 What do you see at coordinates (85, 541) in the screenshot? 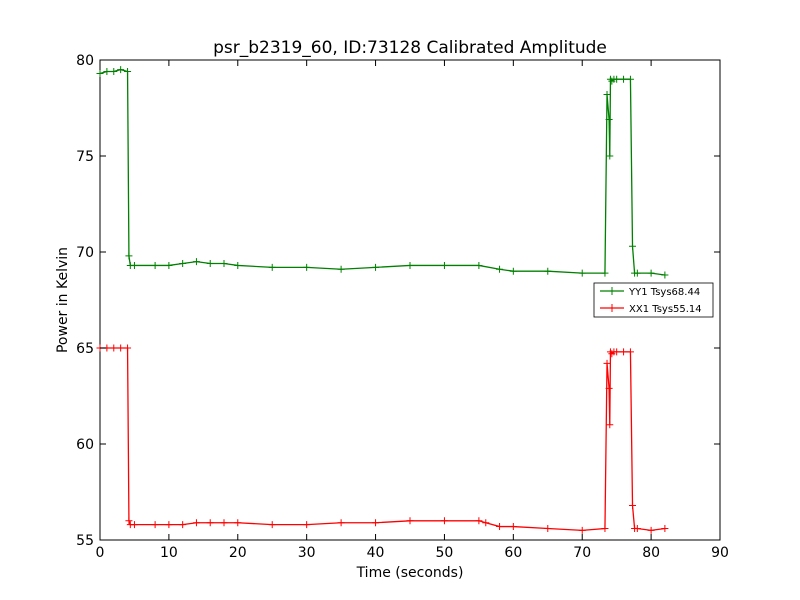
I see `y-tick-label: 55` at bounding box center [85, 541].